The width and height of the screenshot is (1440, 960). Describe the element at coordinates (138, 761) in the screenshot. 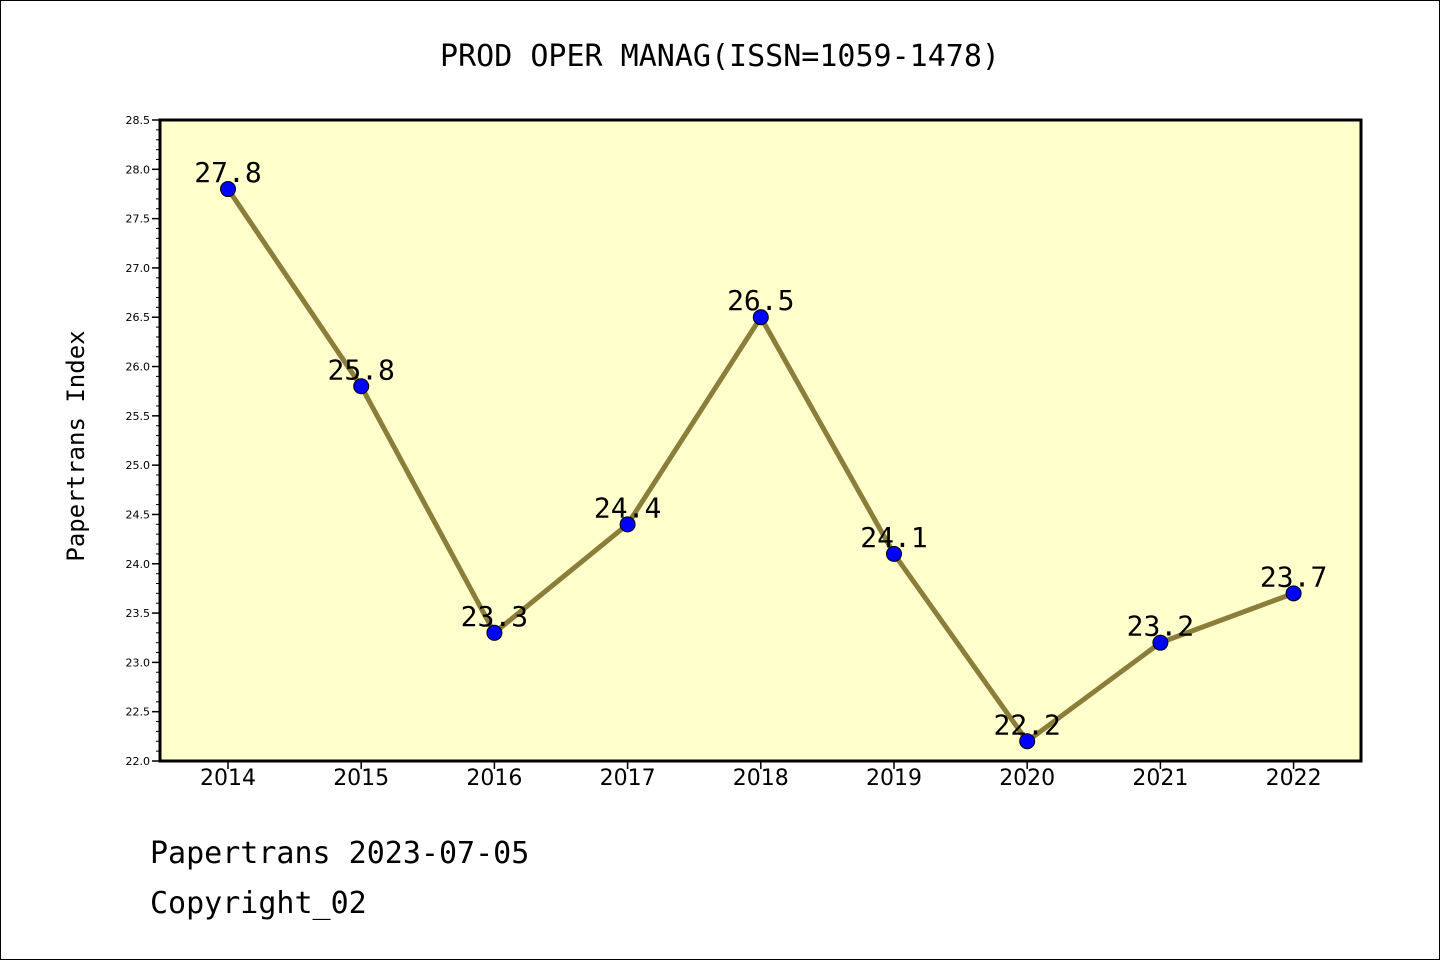

I see `y-tick-label: 22.0` at that location.